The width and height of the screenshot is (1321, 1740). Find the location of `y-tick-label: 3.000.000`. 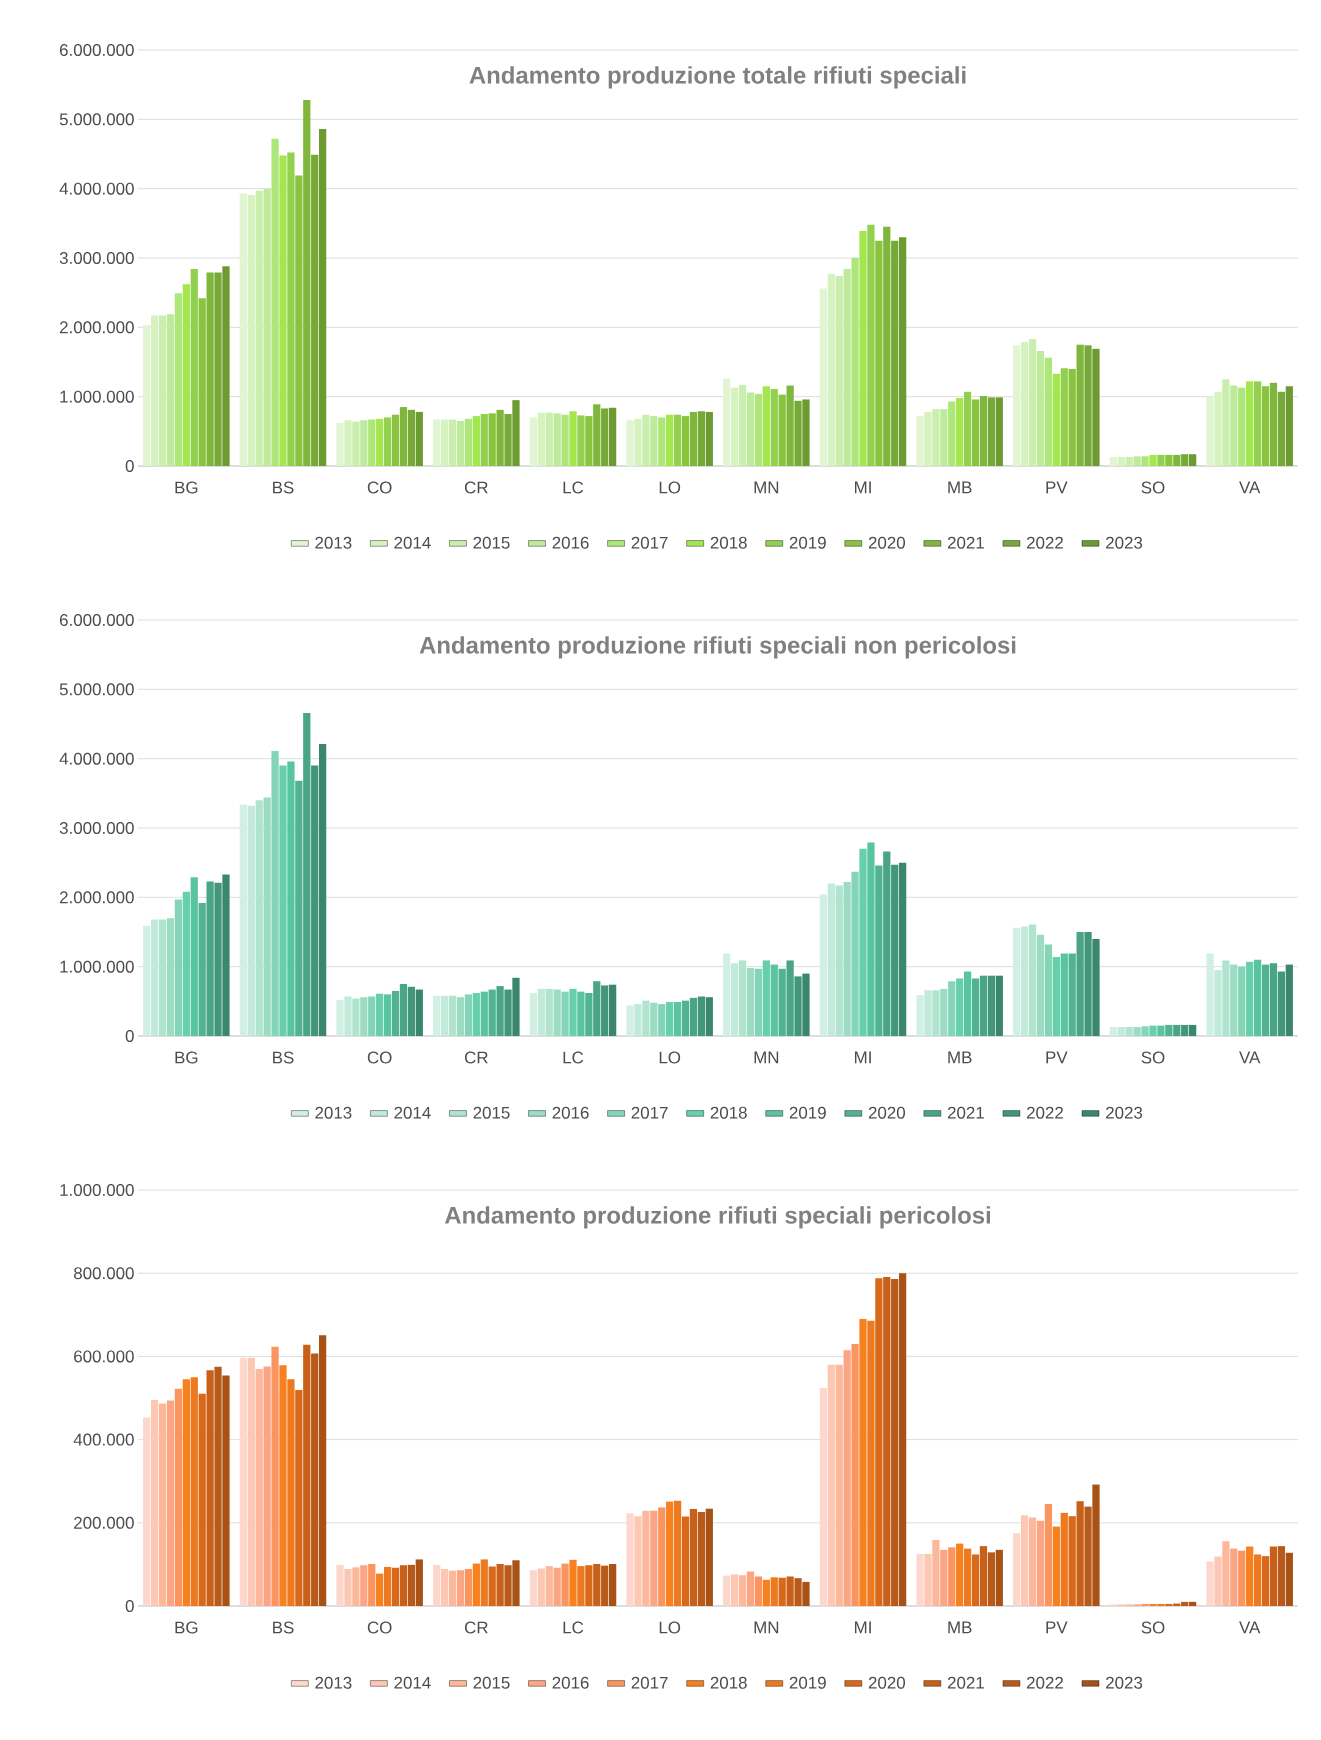

y-tick-label: 3.000.000 is located at coordinates (96, 258).